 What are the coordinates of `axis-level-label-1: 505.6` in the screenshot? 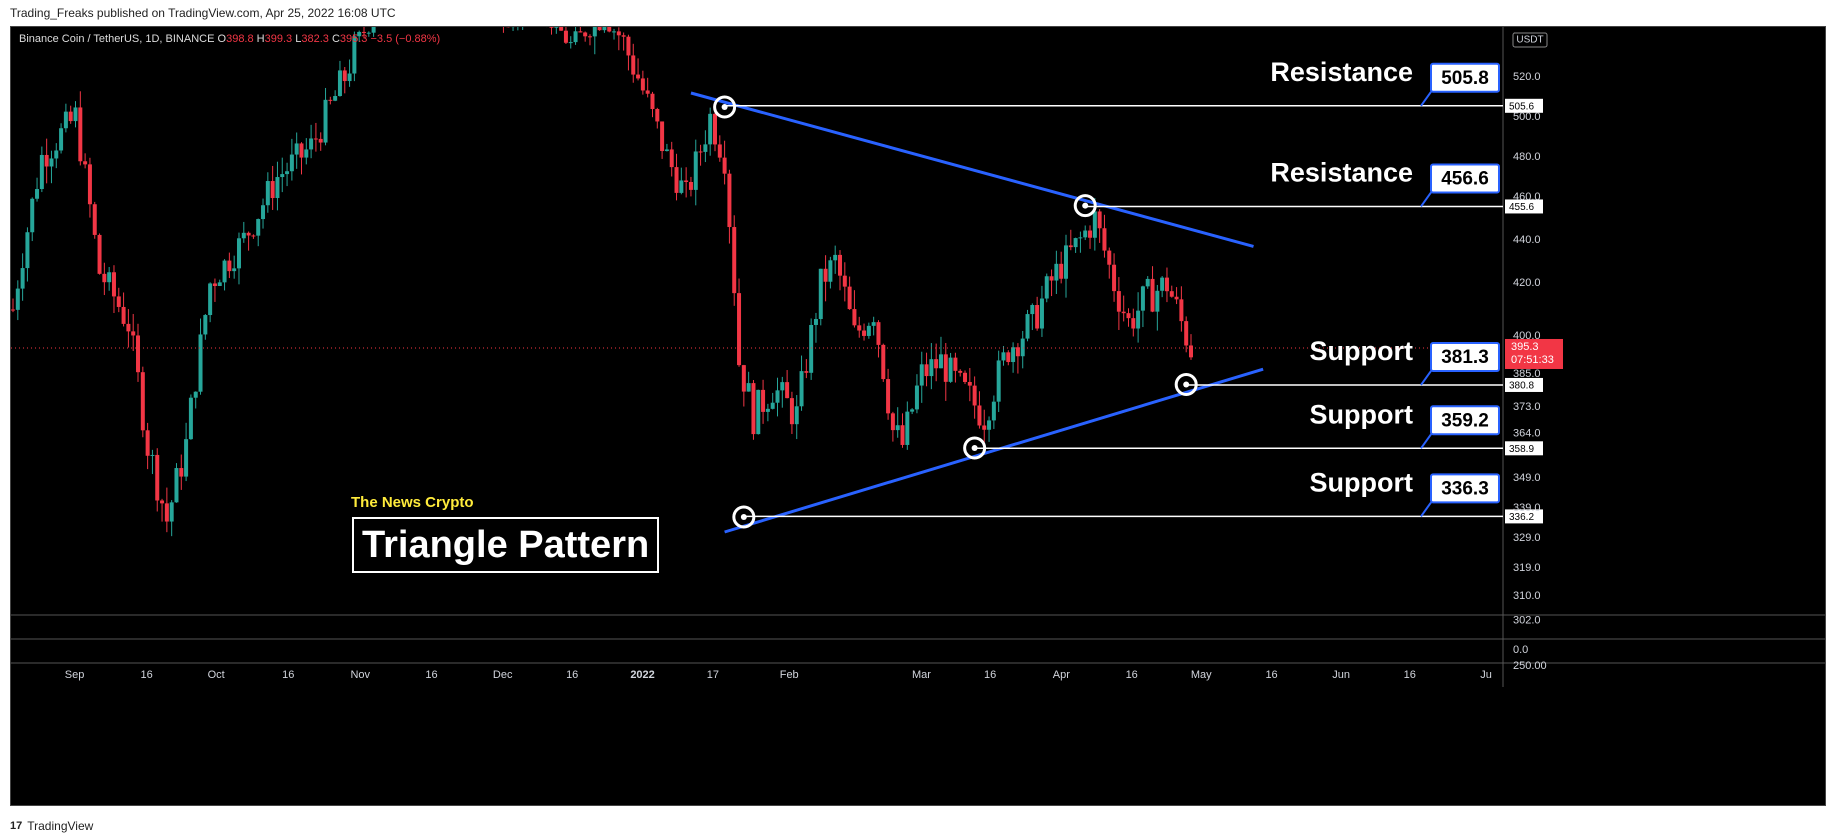 It's located at (1521, 106).